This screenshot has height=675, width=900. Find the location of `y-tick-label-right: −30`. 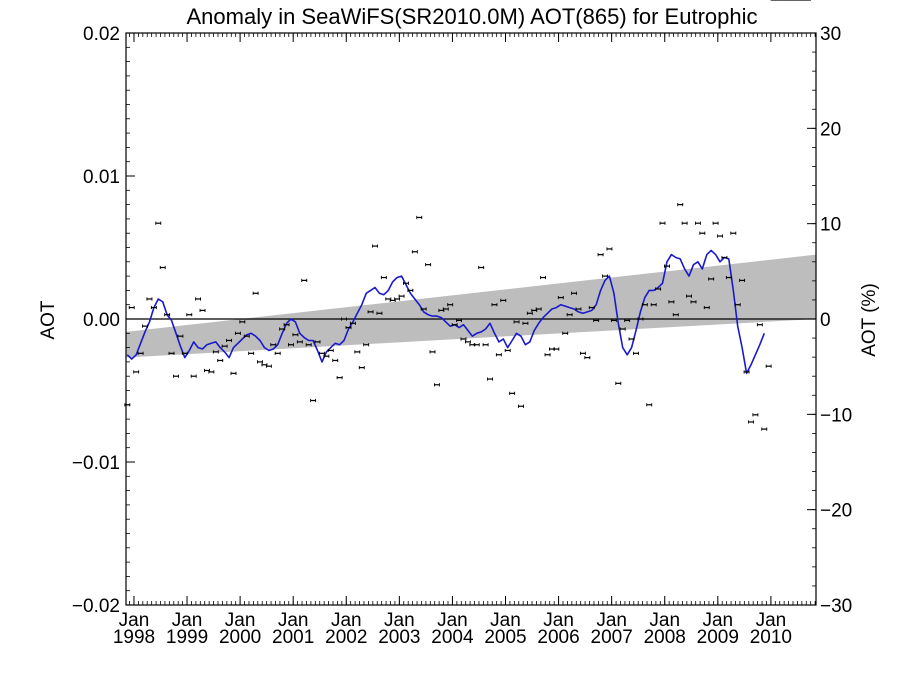

y-tick-label-right: −30 is located at coordinates (836, 606).